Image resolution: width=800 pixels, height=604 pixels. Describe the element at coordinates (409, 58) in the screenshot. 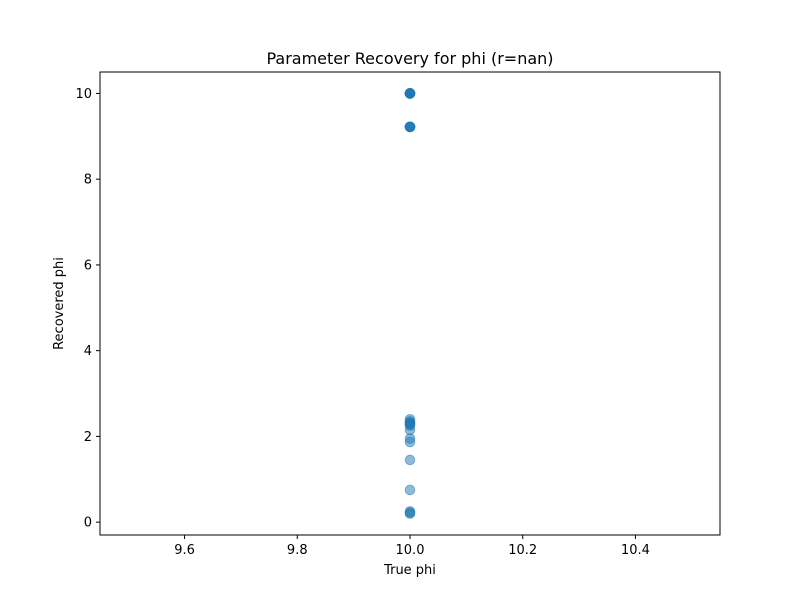

I see `chart-title: Parameter Recovery for phi (r=nan)` at that location.